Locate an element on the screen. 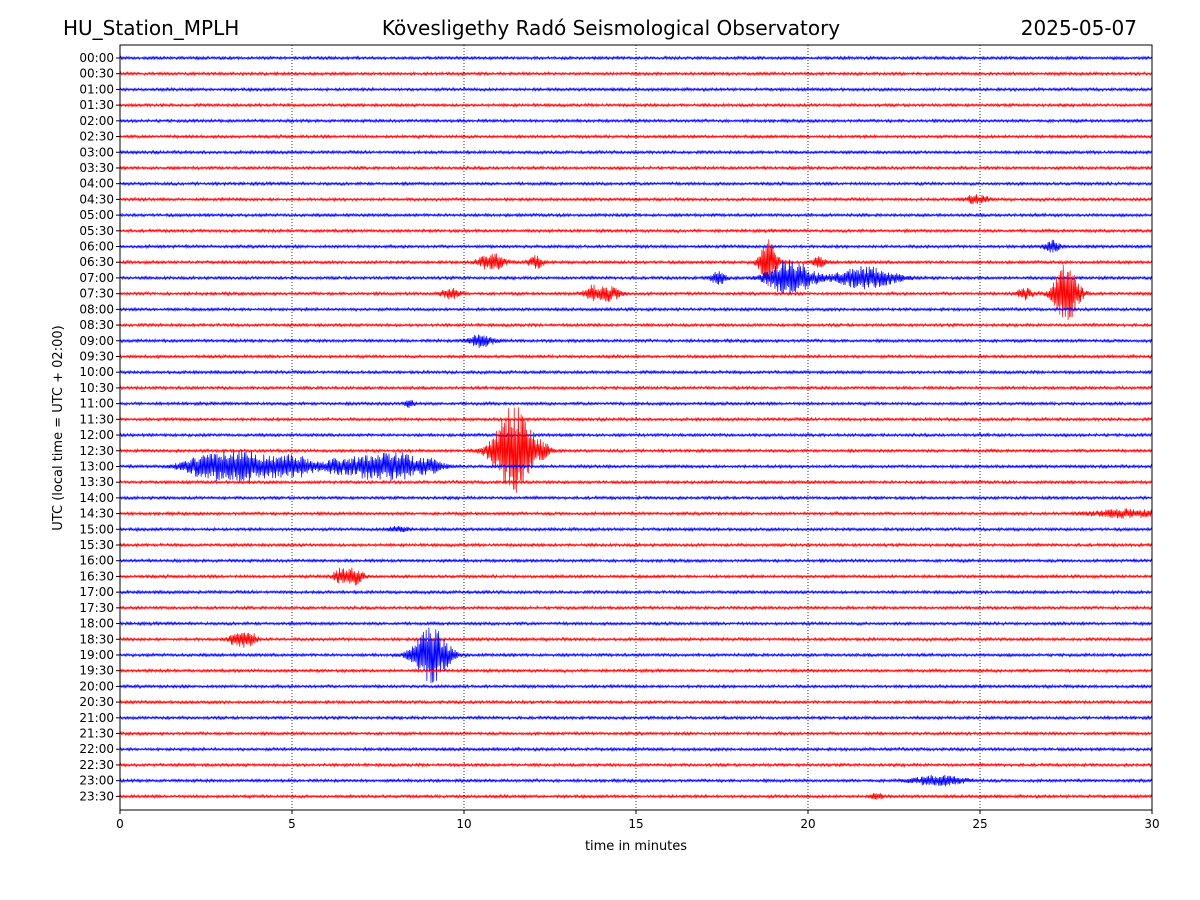 The width and height of the screenshot is (1200, 900). y-tick-label: 21:30 is located at coordinates (96, 734).